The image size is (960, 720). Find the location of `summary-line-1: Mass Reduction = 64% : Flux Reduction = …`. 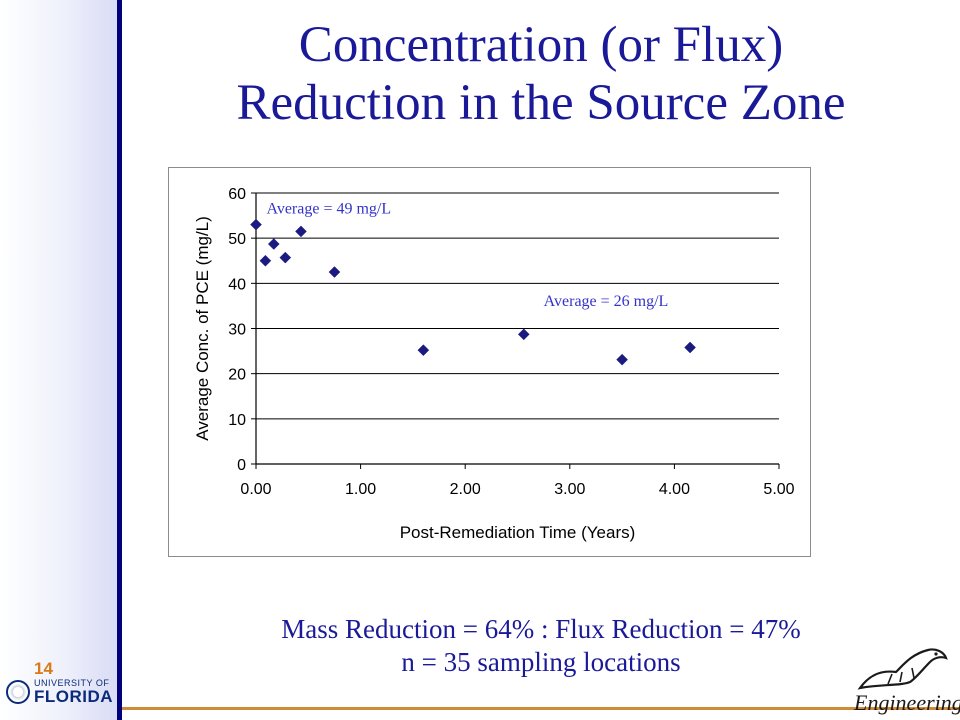

summary-line-1: Mass Reduction = 64% : Flux Reduction = … is located at coordinates (541, 629).